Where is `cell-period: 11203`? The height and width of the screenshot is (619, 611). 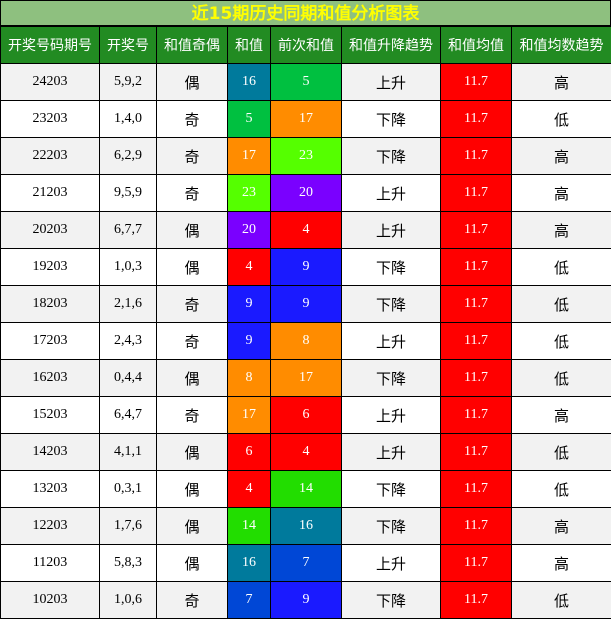 cell-period: 11203 is located at coordinates (50, 563).